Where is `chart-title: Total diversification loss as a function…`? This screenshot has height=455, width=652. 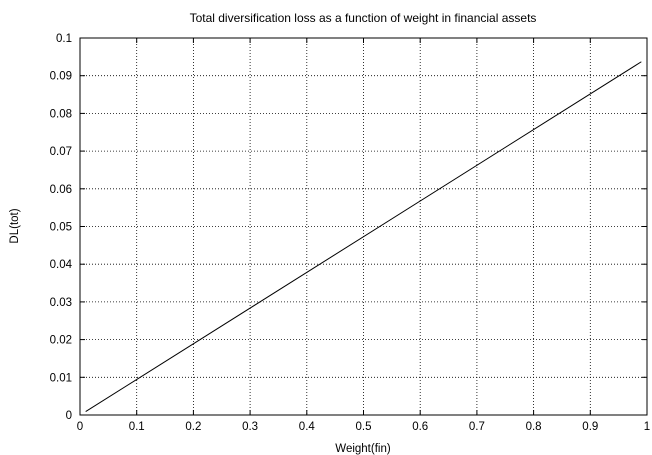 chart-title: Total diversification loss as a function… is located at coordinates (363, 18).